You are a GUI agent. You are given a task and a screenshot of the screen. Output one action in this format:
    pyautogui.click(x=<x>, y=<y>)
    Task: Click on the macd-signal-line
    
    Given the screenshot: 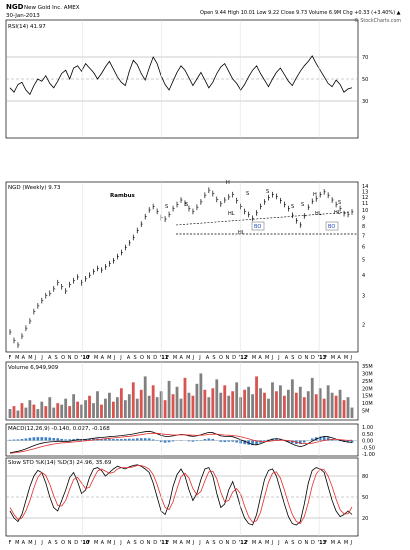 What is the action you would take?
    pyautogui.click(x=181, y=443)
    